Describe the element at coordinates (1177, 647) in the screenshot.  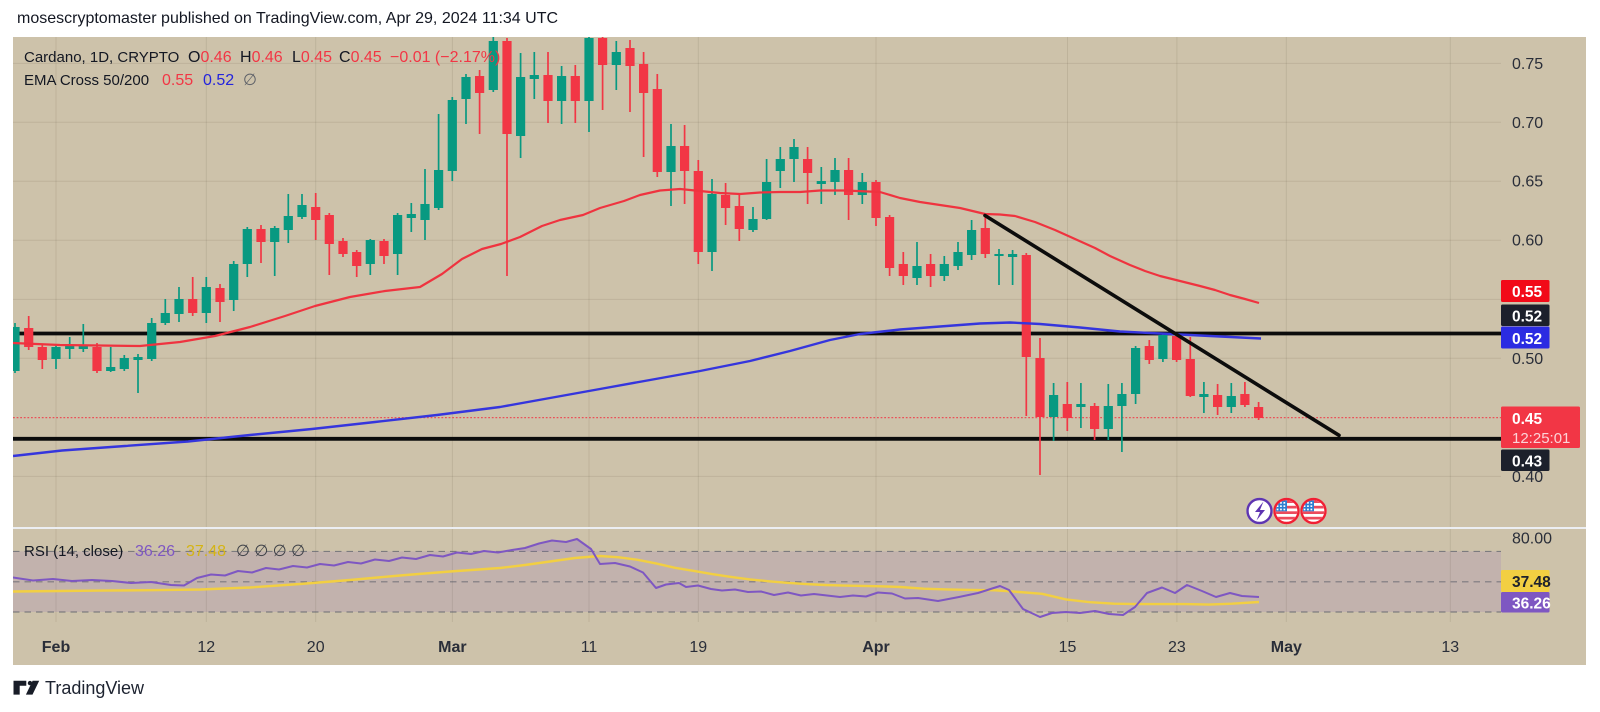
I see `svg-text: 23` at that location.